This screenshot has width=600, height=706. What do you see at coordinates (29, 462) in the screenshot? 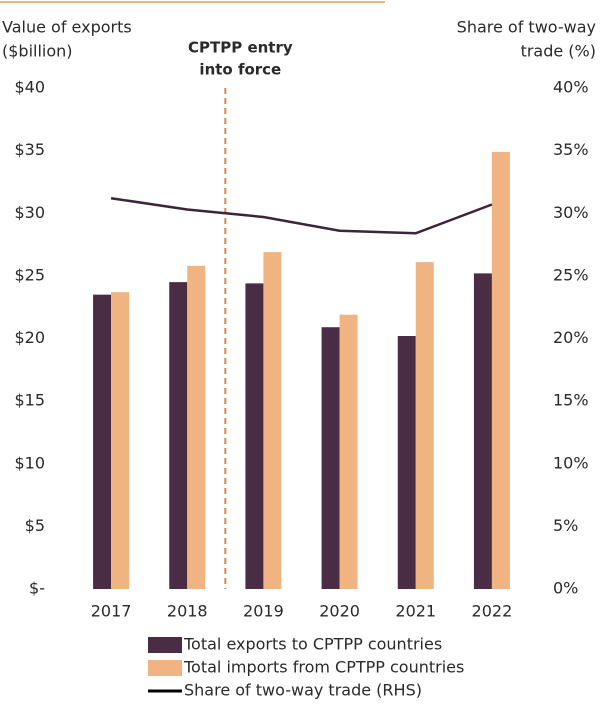
I see `y-tick-label: $10` at bounding box center [29, 462].